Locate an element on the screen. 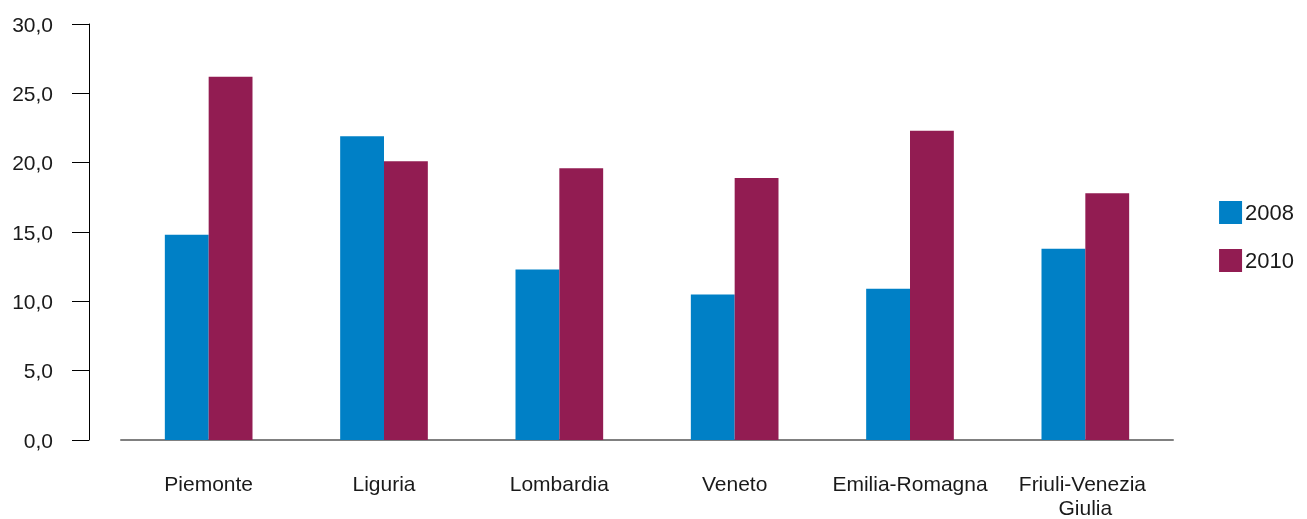  y-tick-label: 25,0 is located at coordinates (32, 93).